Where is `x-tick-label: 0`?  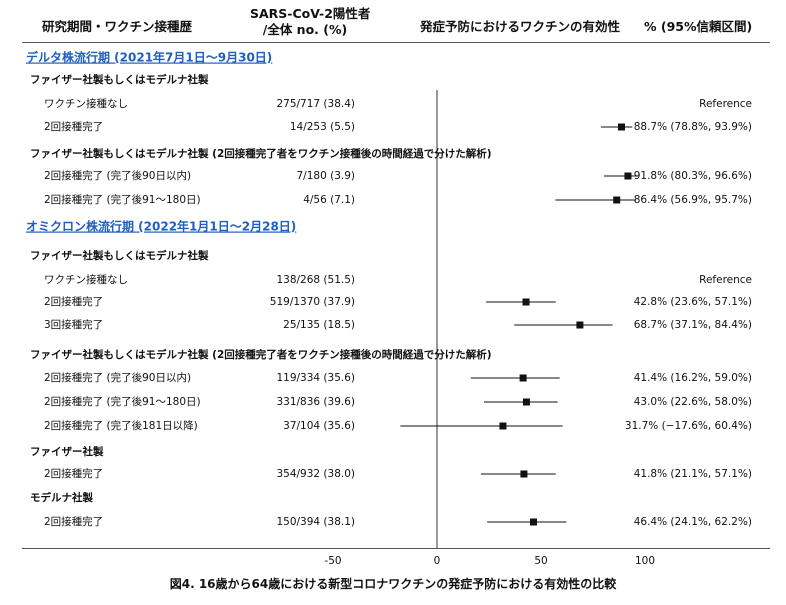
x-tick-label: 0 is located at coordinates (437, 561).